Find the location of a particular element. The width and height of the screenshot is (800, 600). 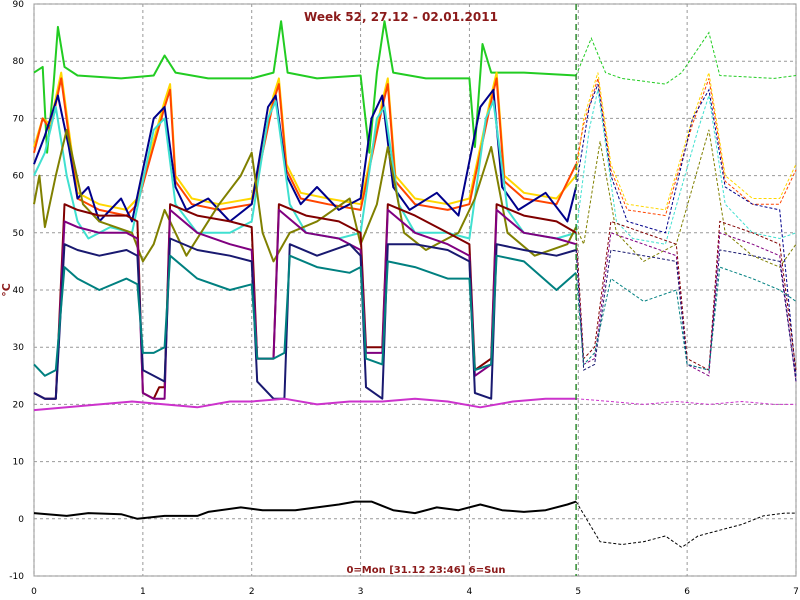

y-tick-label: 50 is located at coordinates (19, 234).